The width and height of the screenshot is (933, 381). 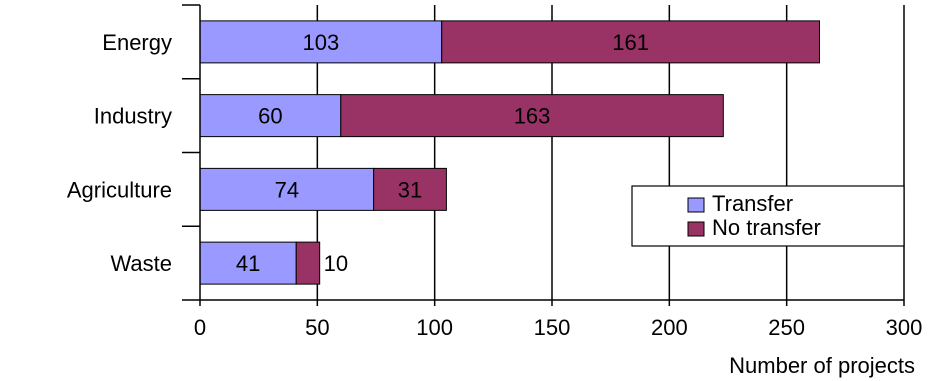 I want to click on data-label-agriculture-transfer: 74, so click(x=287, y=189).